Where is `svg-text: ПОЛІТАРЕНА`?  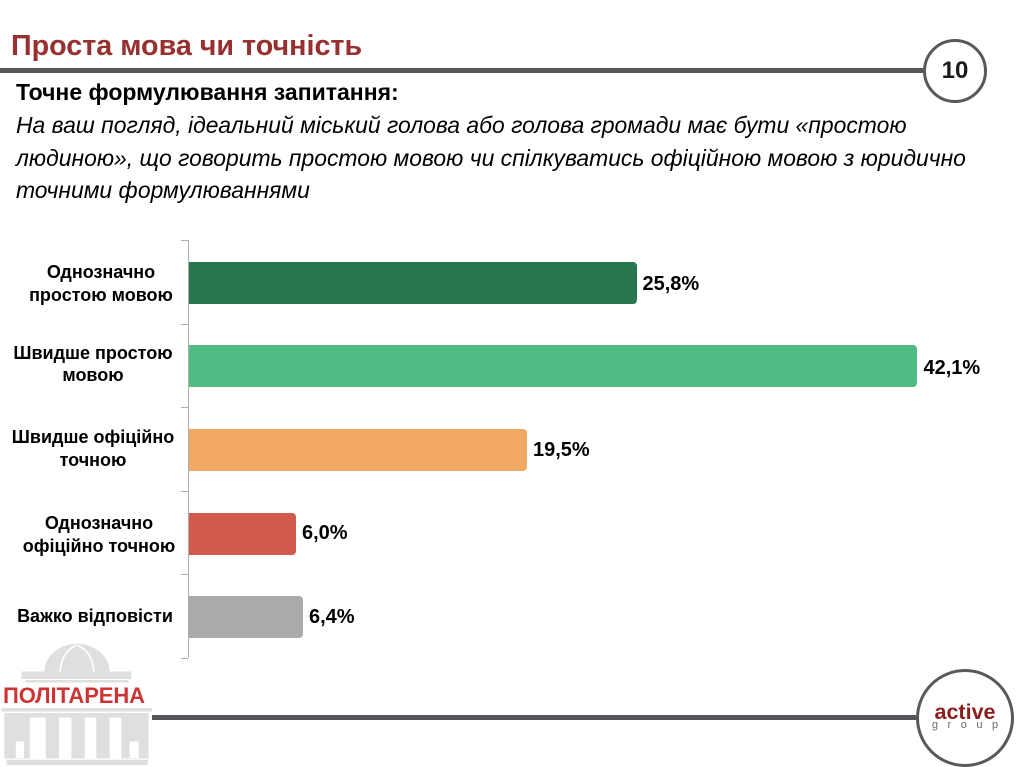 svg-text: ПОЛІТАРЕНА is located at coordinates (74, 695).